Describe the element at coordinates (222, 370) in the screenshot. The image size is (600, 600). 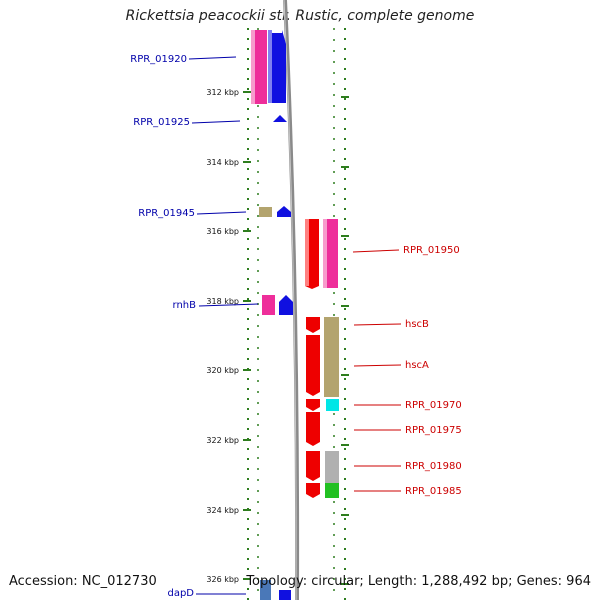
I see `tick-label: 320 kbp` at that location.